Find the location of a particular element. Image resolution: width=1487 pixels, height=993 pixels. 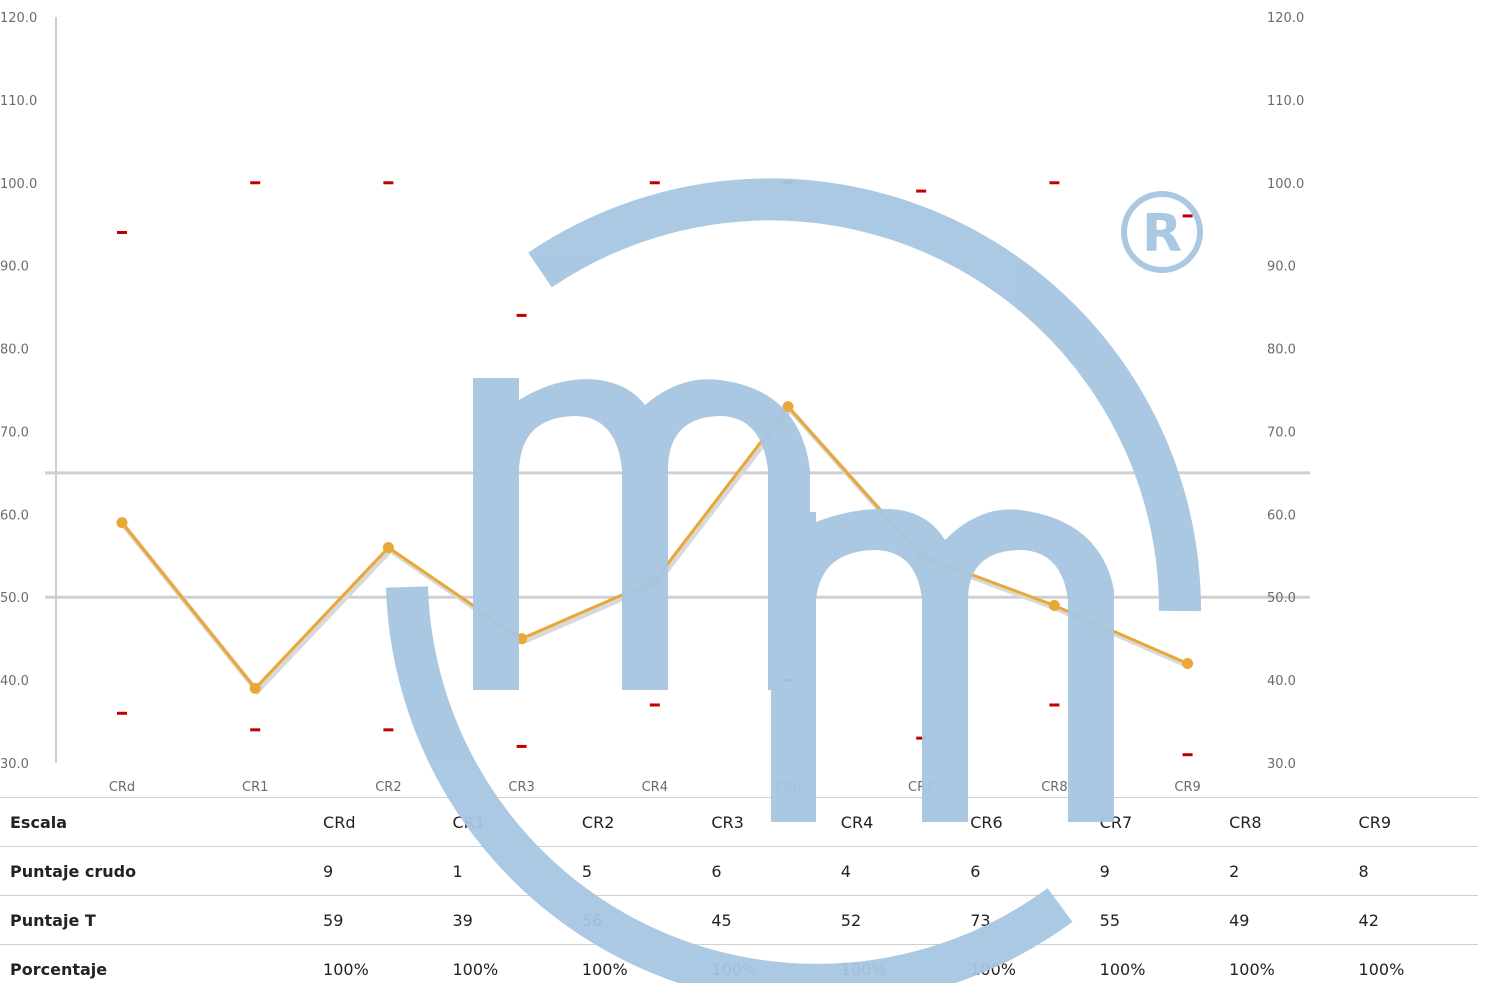

table-cell: 4 is located at coordinates (895, 871).